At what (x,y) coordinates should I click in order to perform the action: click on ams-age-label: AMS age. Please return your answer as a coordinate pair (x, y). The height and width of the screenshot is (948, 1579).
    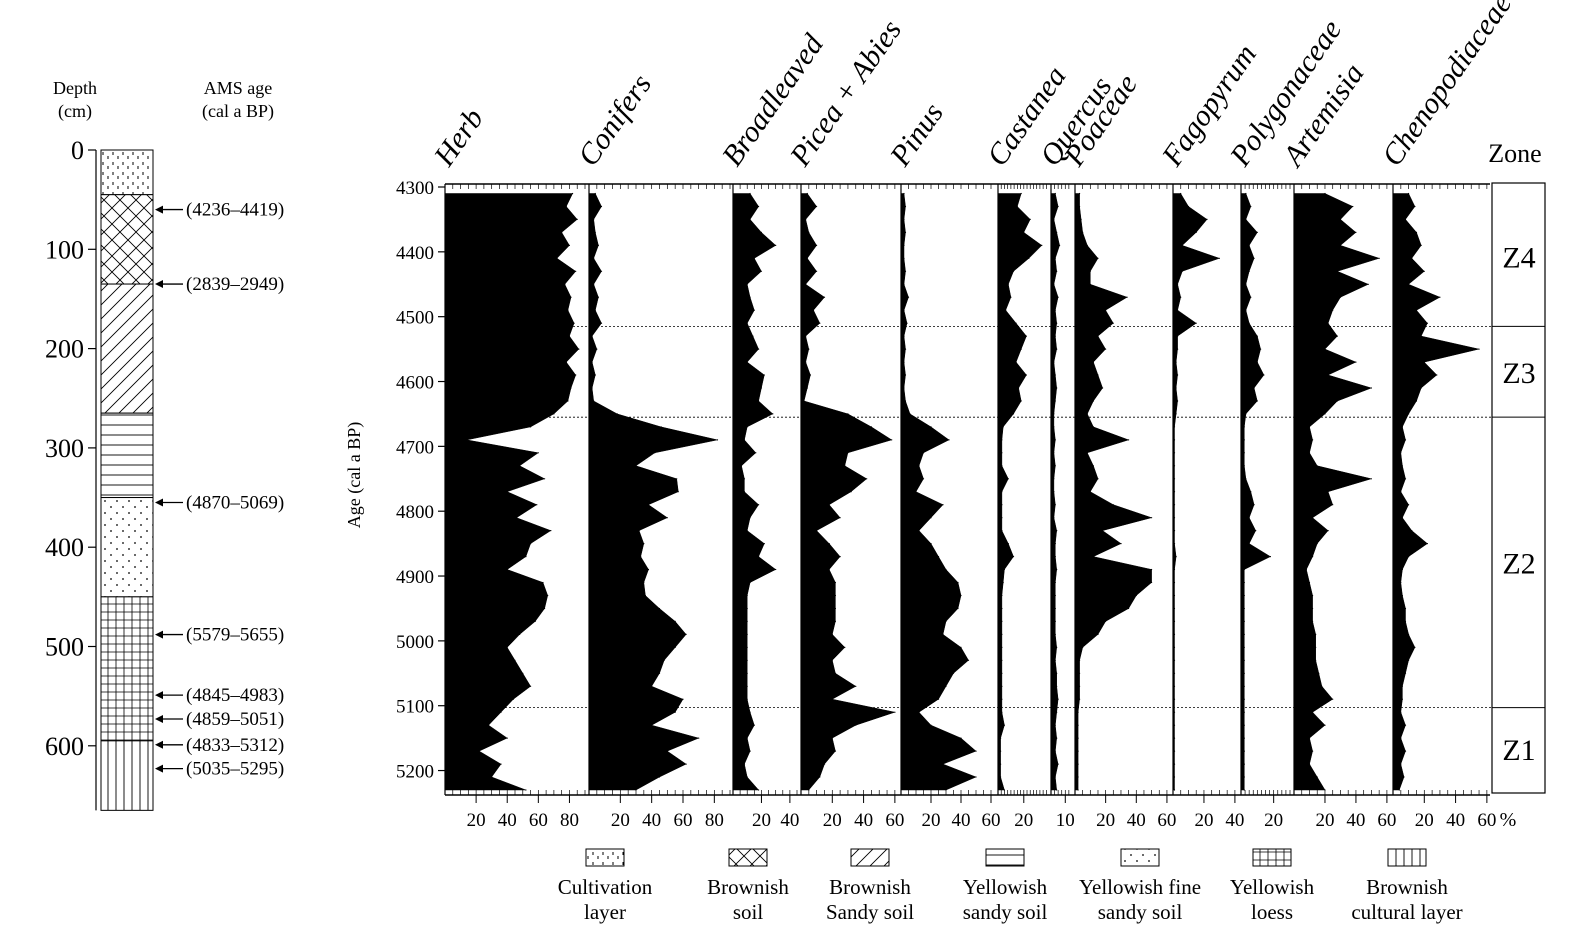
    Looking at the image, I should click on (238, 88).